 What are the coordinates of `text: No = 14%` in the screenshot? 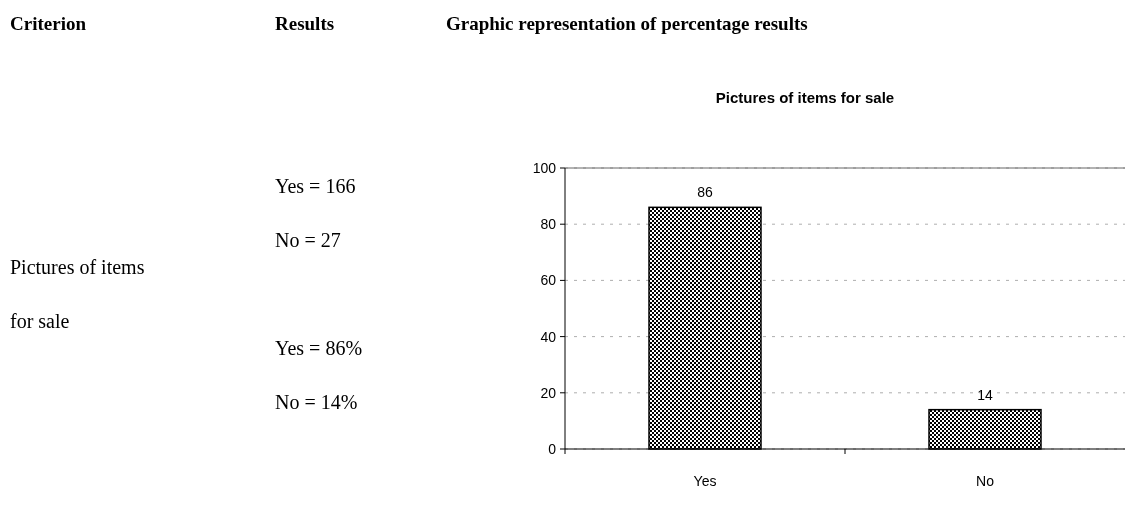 It's located at (316, 402).